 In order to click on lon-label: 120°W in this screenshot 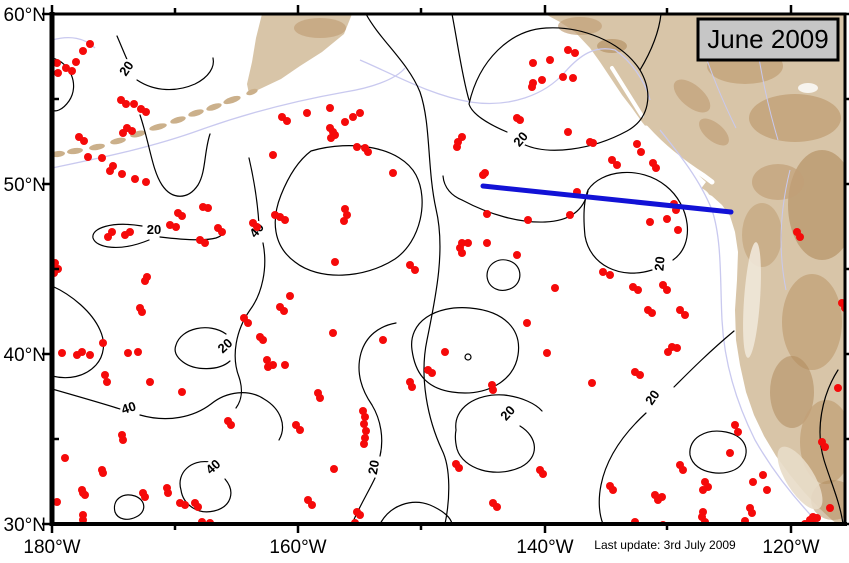, I will do `click(790, 547)`.